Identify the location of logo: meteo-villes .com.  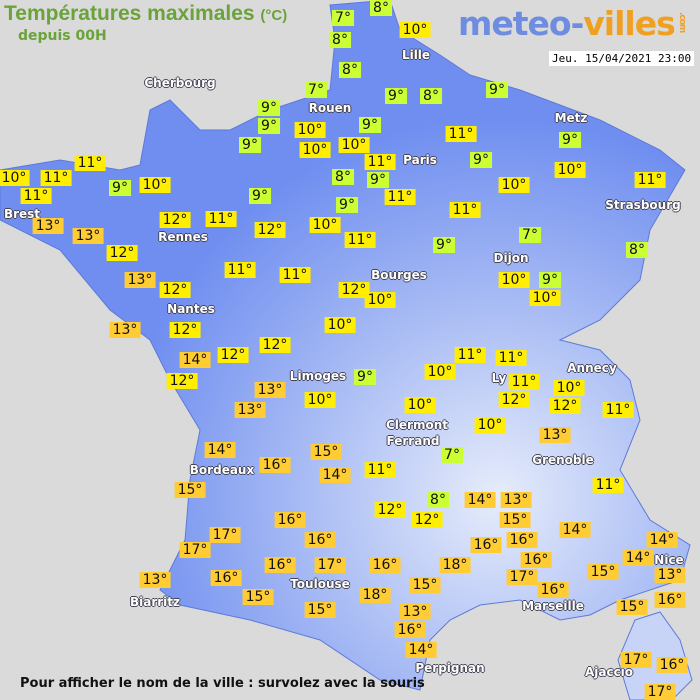
(572, 23).